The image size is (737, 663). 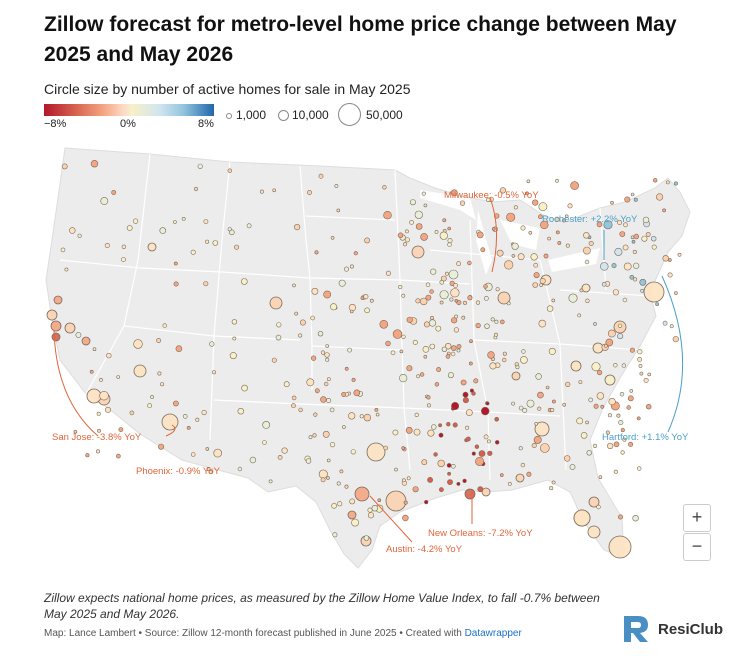 What do you see at coordinates (697, 547) in the screenshot?
I see `zoom-out-button: −` at bounding box center [697, 547].